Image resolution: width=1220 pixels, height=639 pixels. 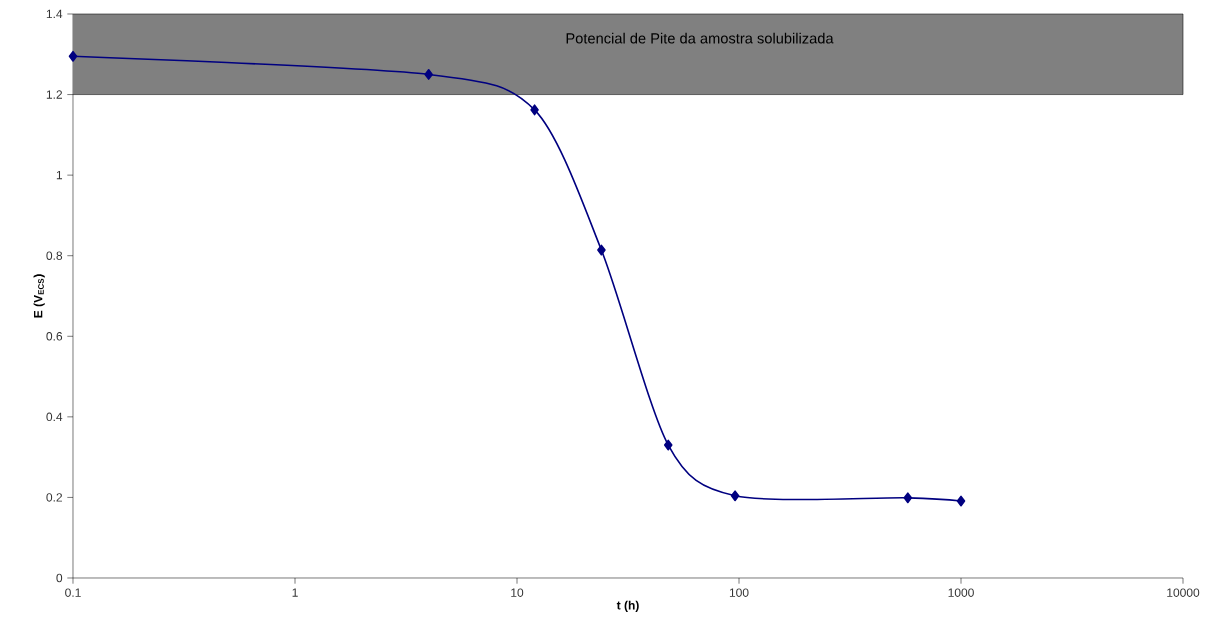 I want to click on x-tick-label: 1, so click(x=295, y=592).